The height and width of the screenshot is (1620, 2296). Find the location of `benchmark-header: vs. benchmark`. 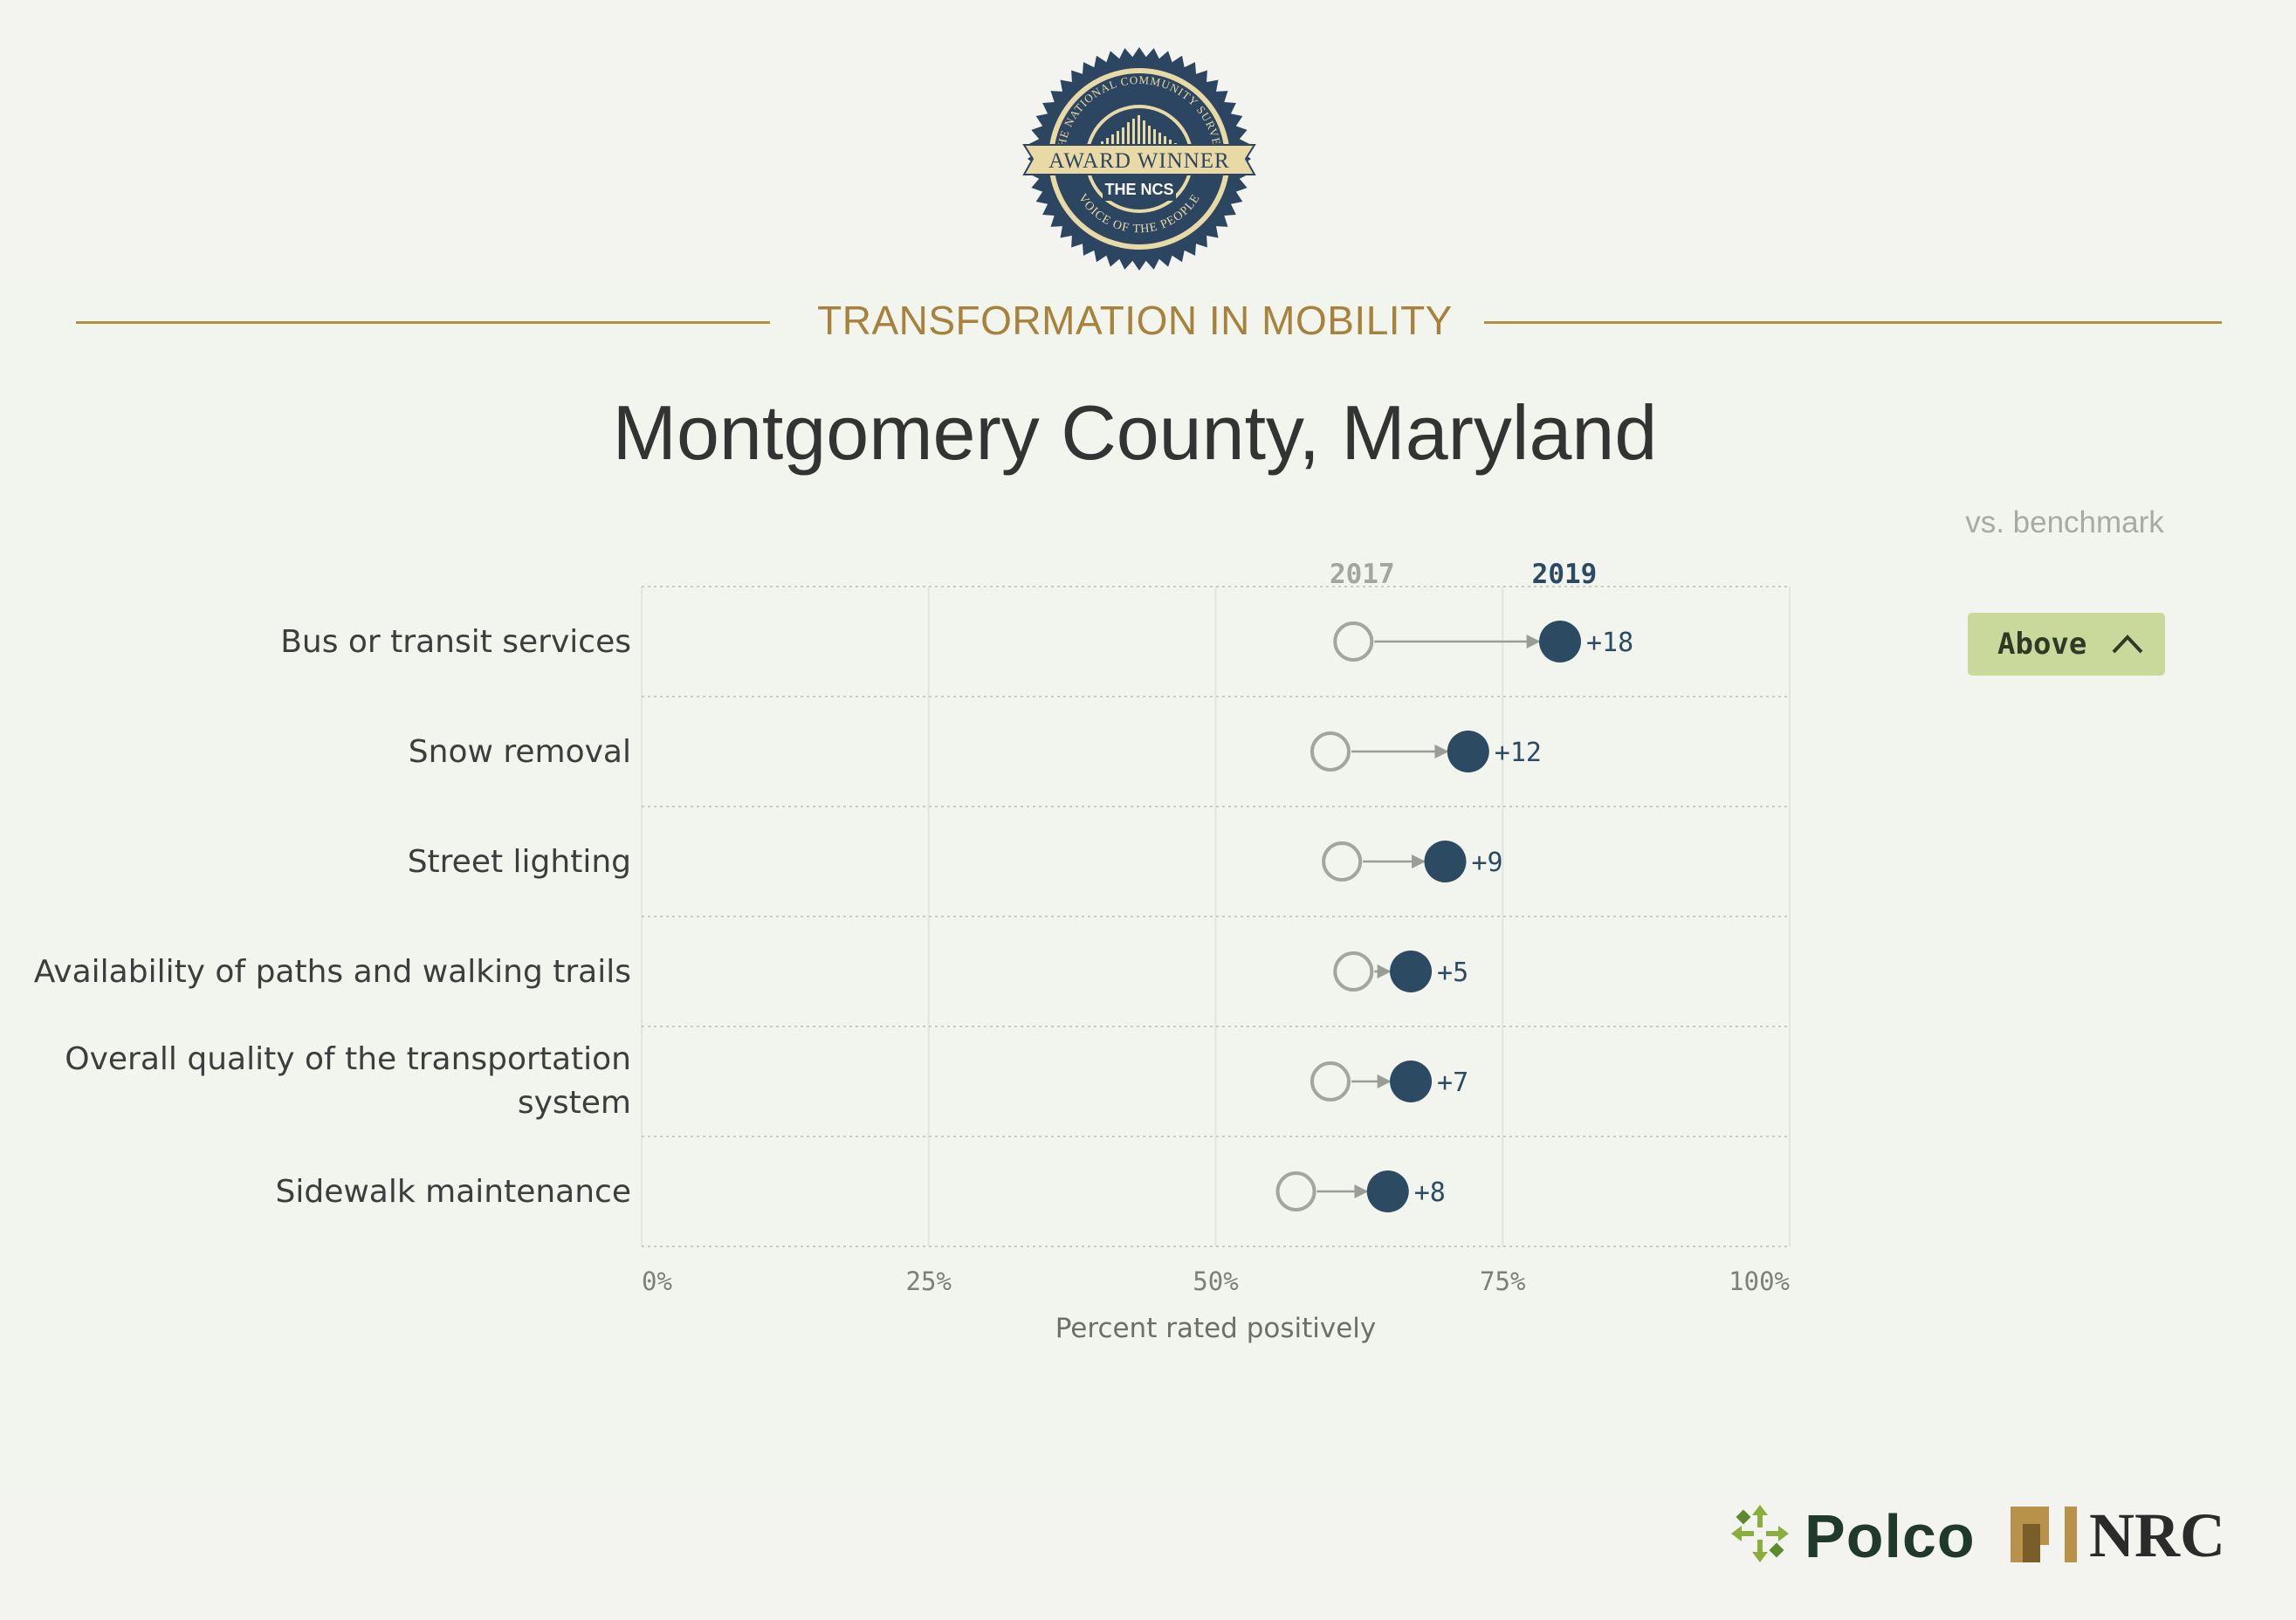

benchmark-header: vs. benchmark is located at coordinates (2064, 522).